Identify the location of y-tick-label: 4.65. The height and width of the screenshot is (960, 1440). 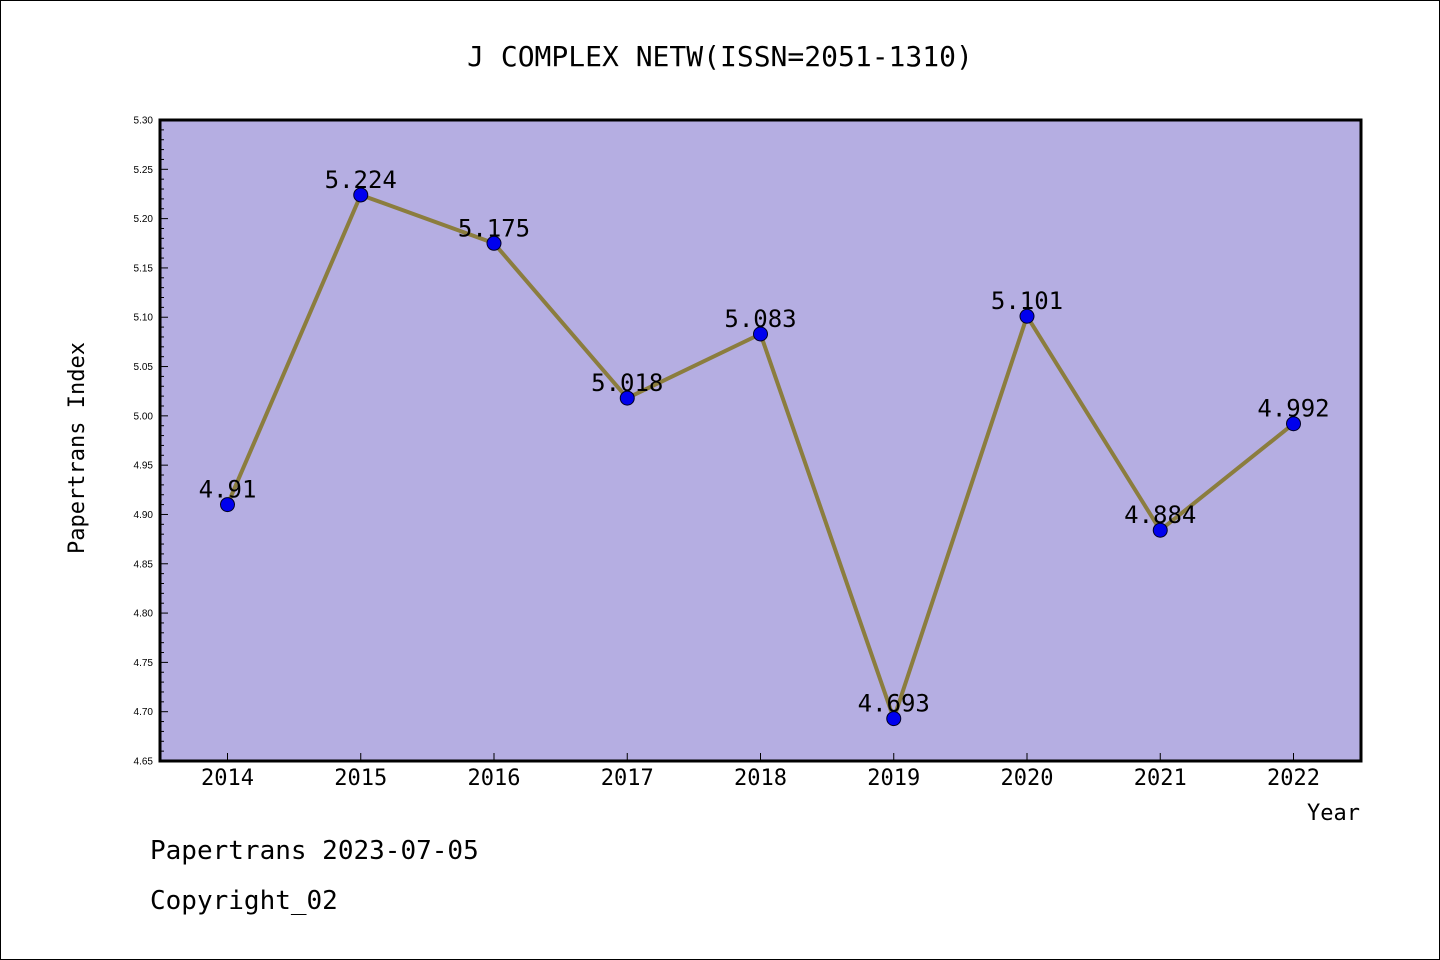
(144, 762).